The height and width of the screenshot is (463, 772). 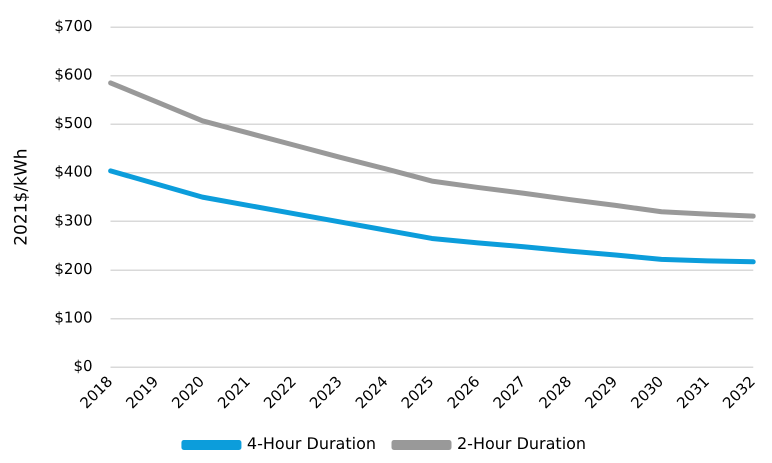 What do you see at coordinates (73, 25) in the screenshot?
I see `y-tick-label: $700` at bounding box center [73, 25].